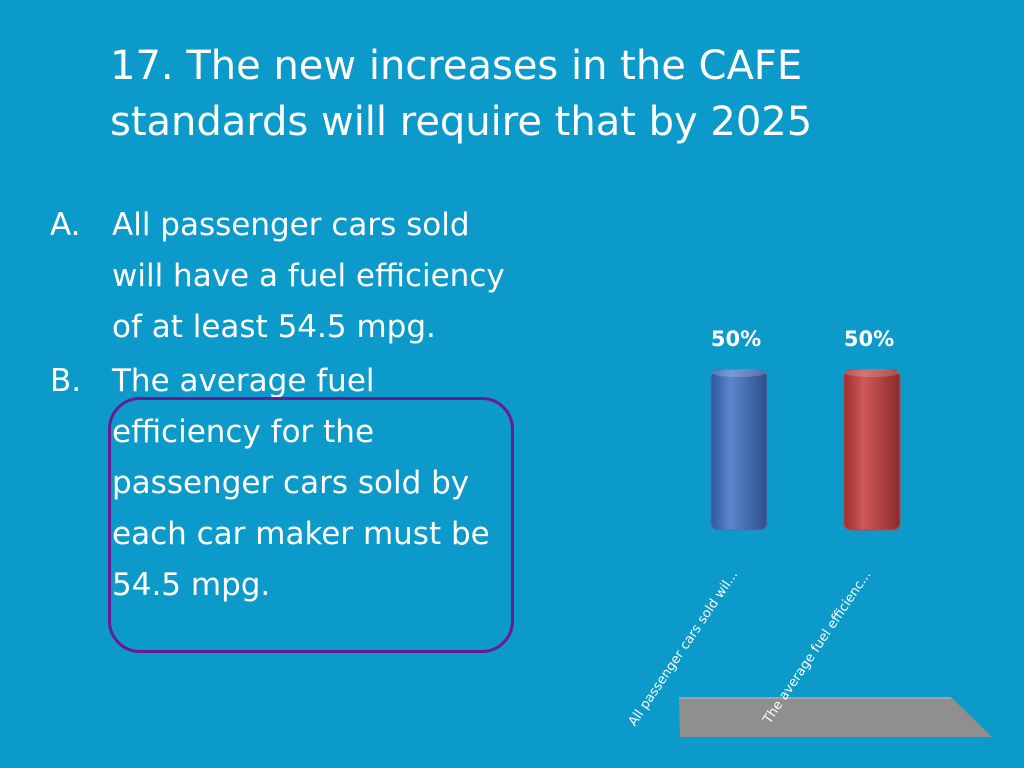  Describe the element at coordinates (835, 717) in the screenshot. I see `chart-floor` at that location.